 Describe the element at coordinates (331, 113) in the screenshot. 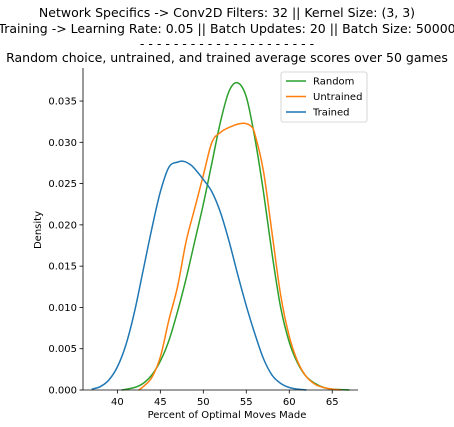

I see `legend-label-trained: Trained` at that location.